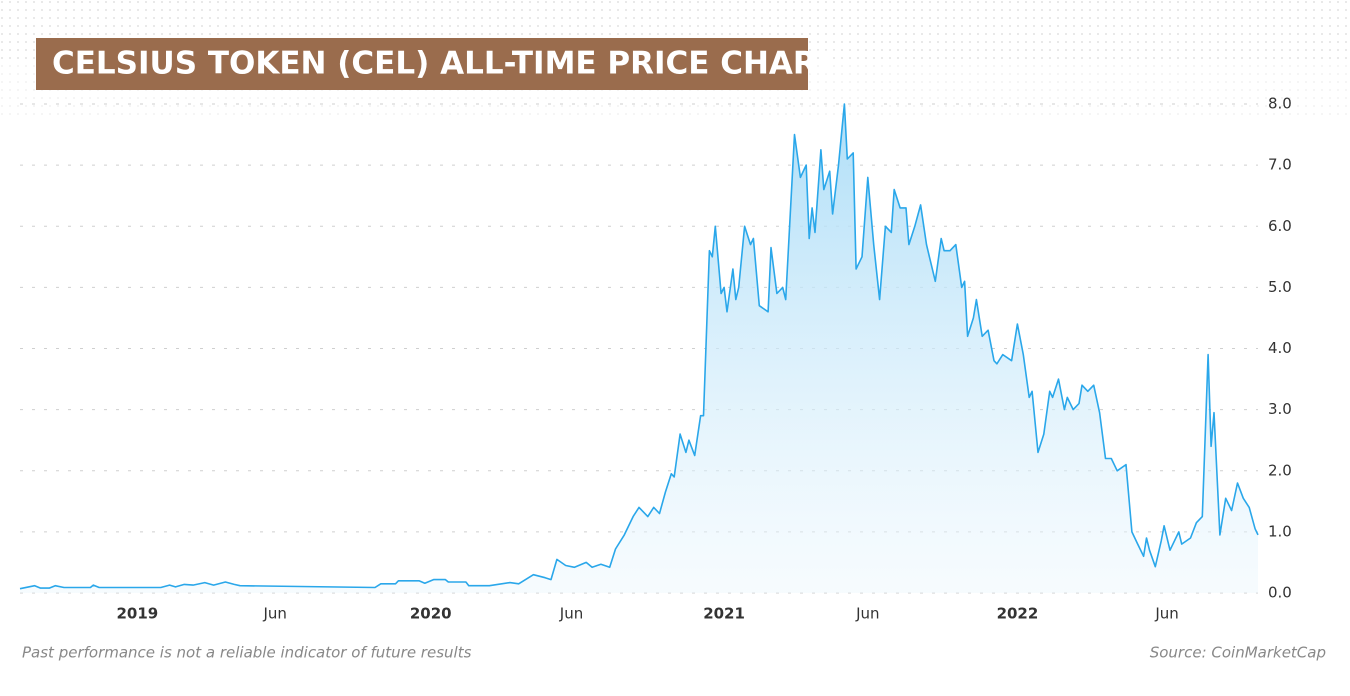  I want to click on source: Source: CoinMarketCap, so click(1238, 653).